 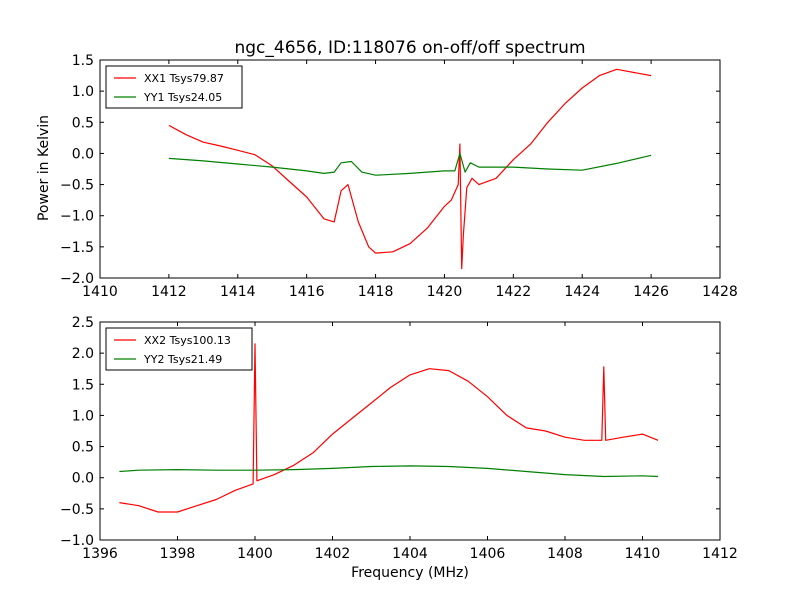 What do you see at coordinates (651, 292) in the screenshot?
I see `top-x-tick-label: 1426` at bounding box center [651, 292].